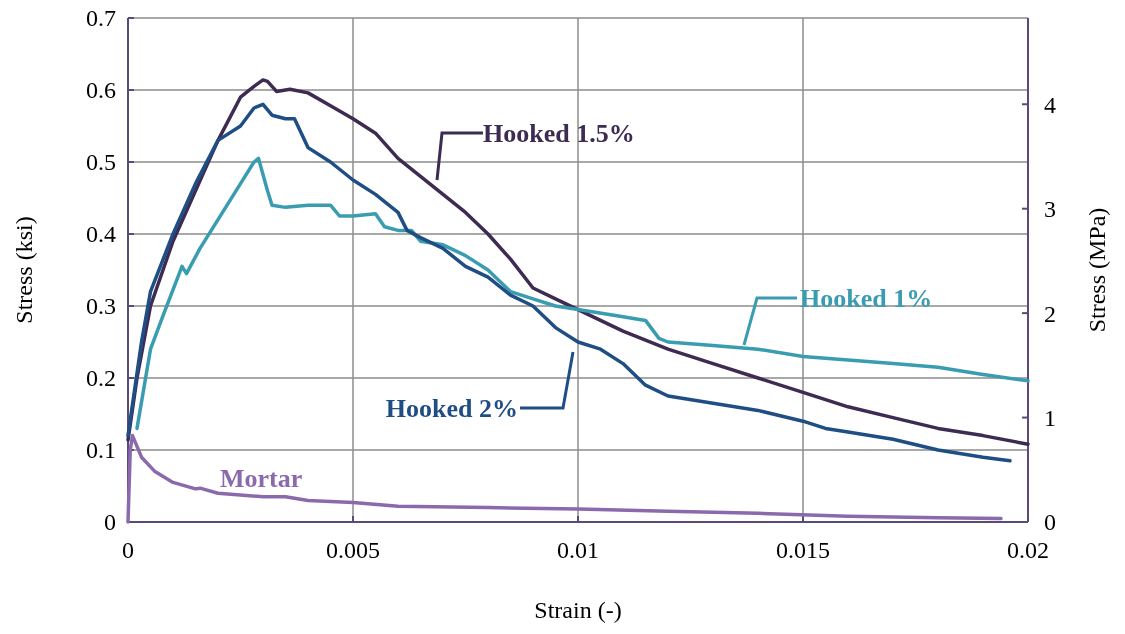 The image size is (1125, 634). What do you see at coordinates (1028, 550) in the screenshot?
I see `x-tick-label: 0.02` at bounding box center [1028, 550].